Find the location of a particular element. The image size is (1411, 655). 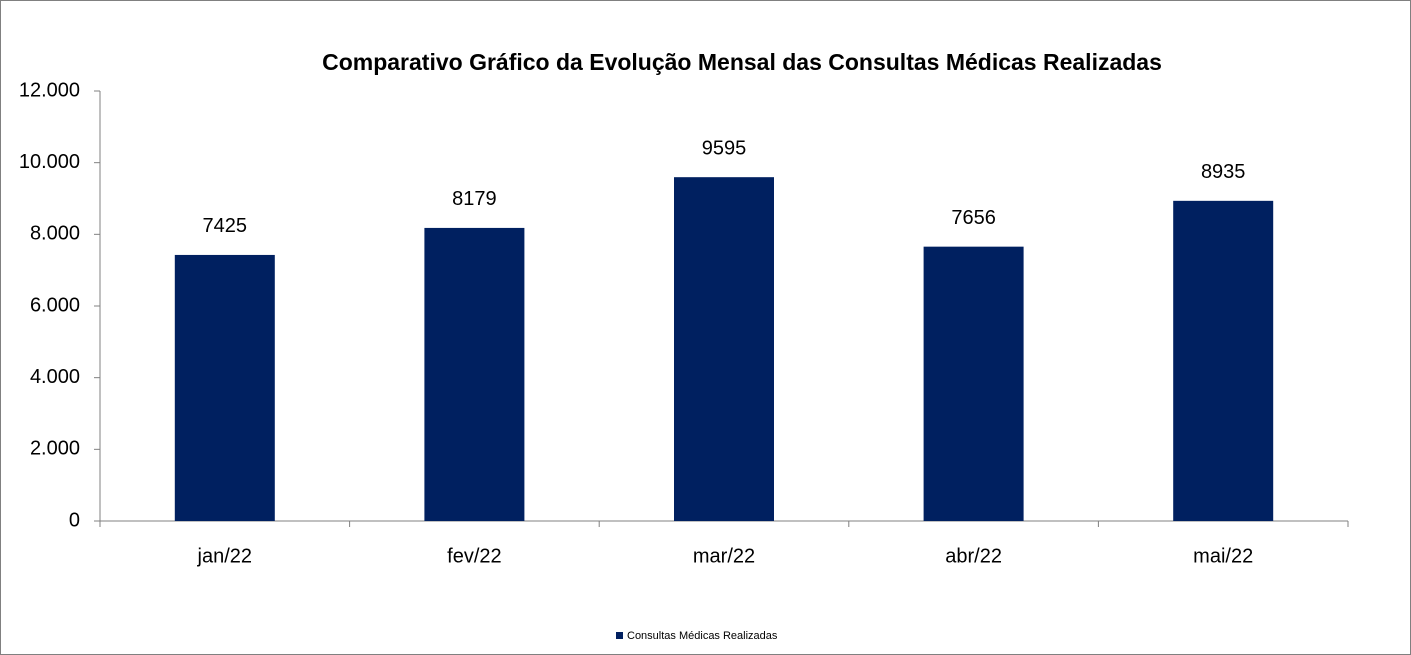

y-tick-label: 2.000 is located at coordinates (55, 449).